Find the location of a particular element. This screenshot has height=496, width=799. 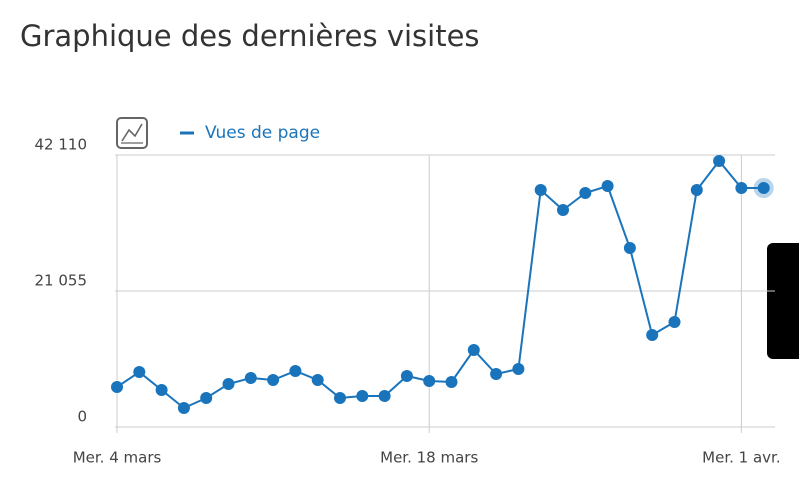

x-tick-label: Mer. 1 avr. is located at coordinates (741, 458).